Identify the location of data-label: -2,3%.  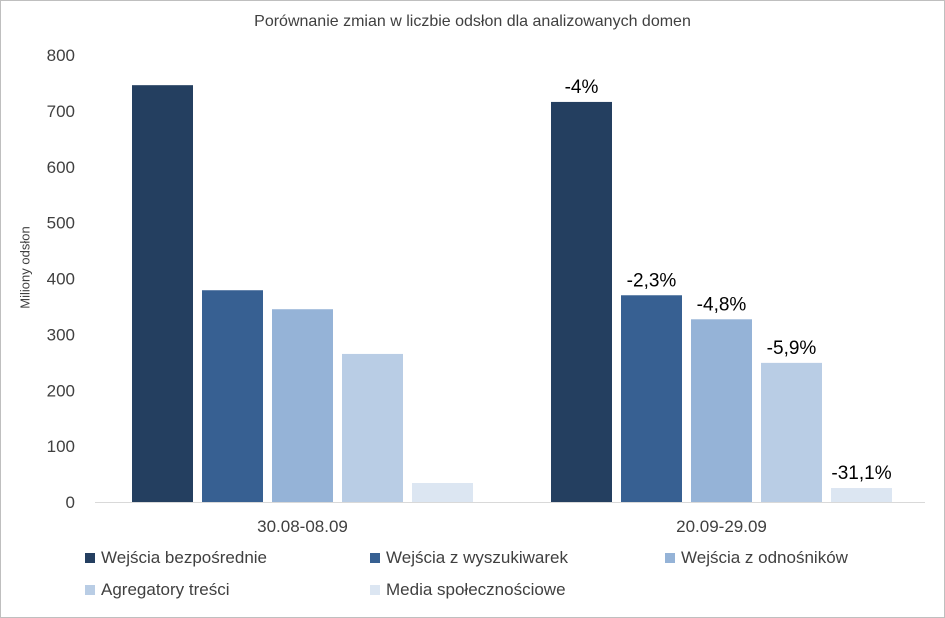
(652, 280).